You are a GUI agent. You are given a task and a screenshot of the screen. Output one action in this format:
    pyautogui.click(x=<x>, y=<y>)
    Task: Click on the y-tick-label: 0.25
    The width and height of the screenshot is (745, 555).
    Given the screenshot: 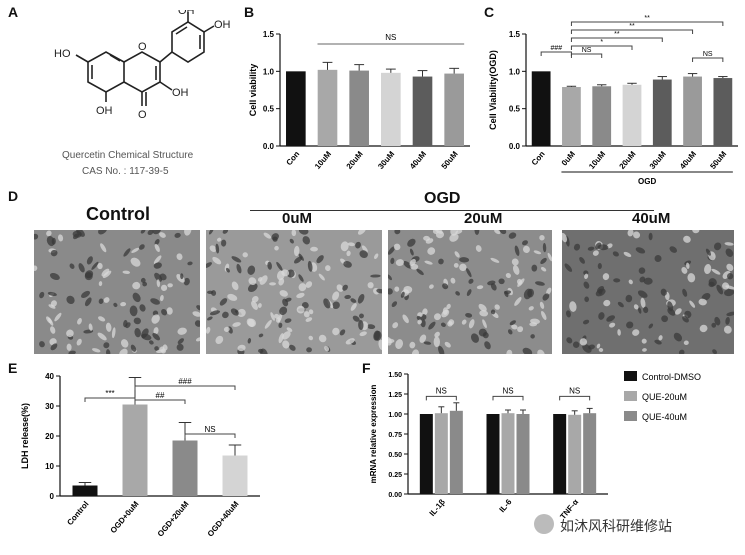 What is the action you would take?
    pyautogui.click(x=395, y=475)
    